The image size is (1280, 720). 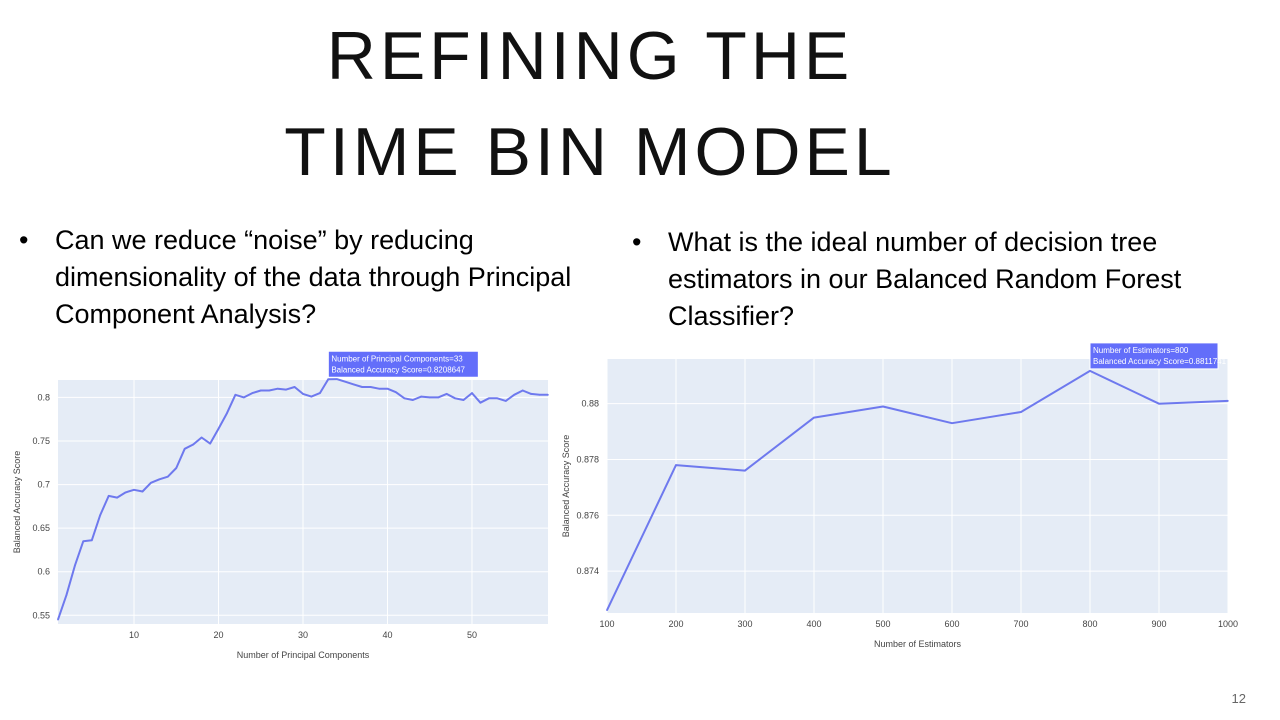 What do you see at coordinates (951, 624) in the screenshot?
I see `x-tick-label: 600` at bounding box center [951, 624].